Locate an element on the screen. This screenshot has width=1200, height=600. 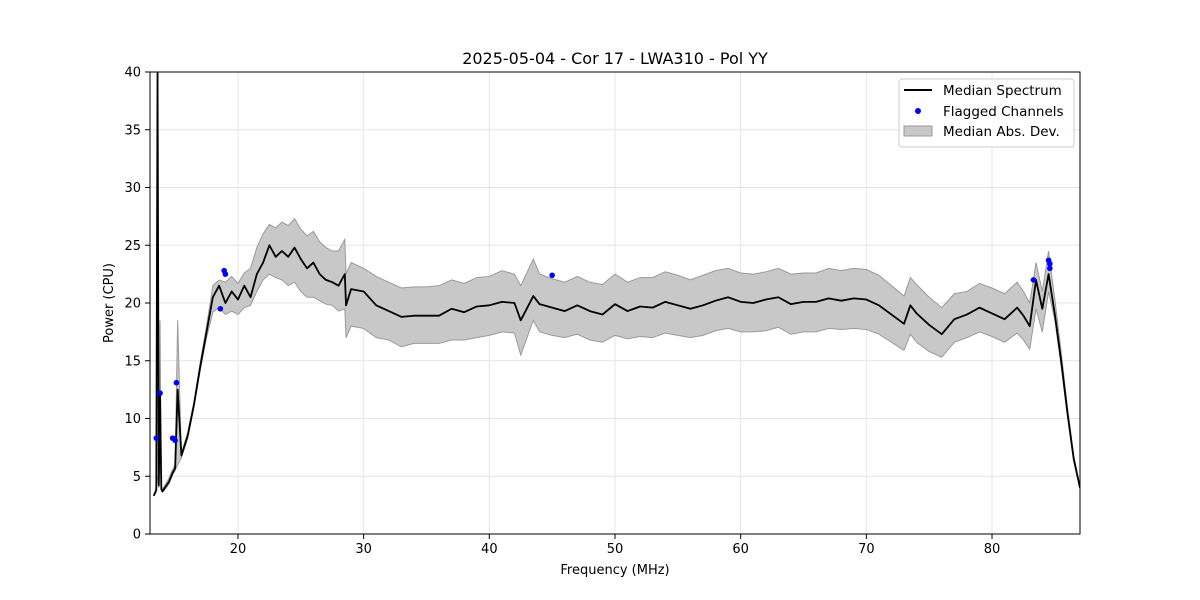
x-tick-label: 30 is located at coordinates (363, 549).